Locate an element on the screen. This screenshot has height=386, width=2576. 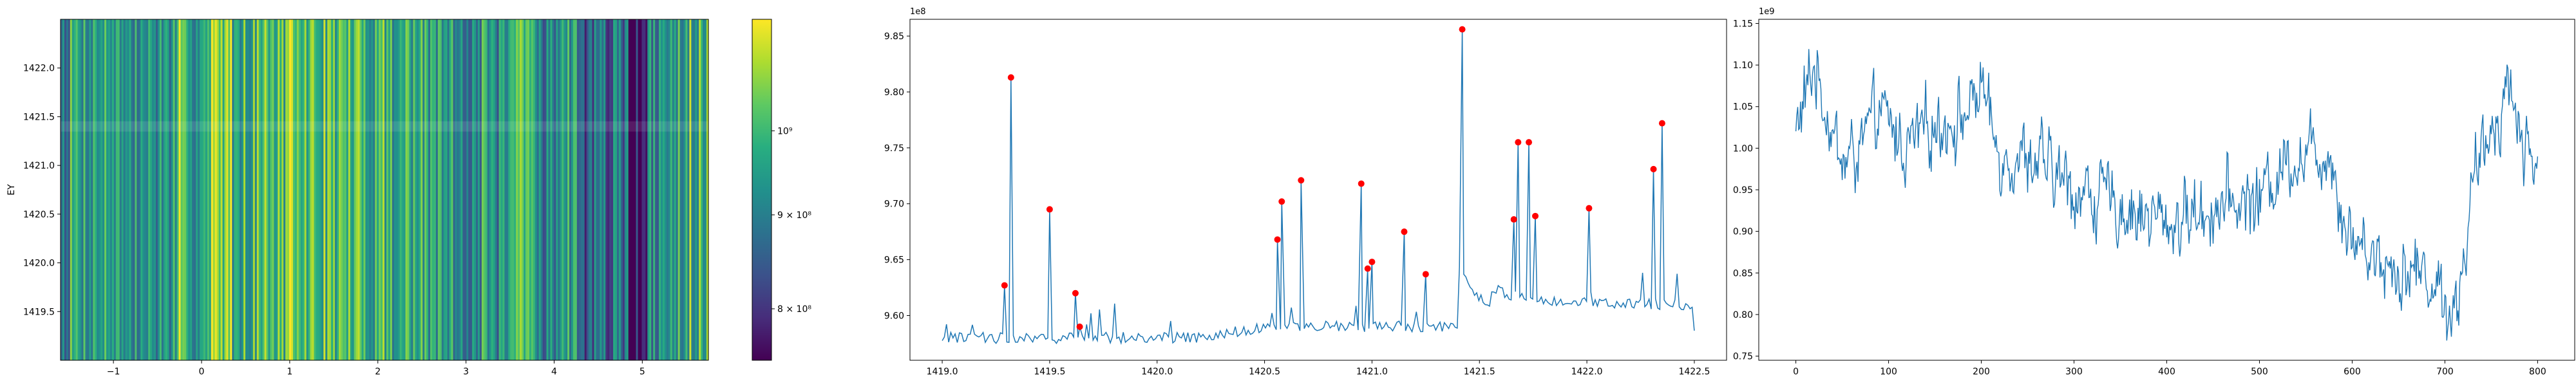
peaks-x-tick-label: 1421.0 is located at coordinates (1372, 372).